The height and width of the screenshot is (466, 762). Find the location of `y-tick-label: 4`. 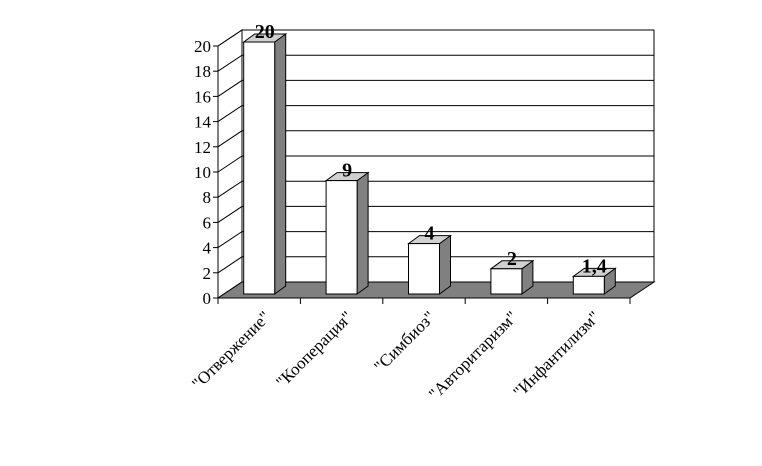

y-tick-label: 4 is located at coordinates (207, 248).